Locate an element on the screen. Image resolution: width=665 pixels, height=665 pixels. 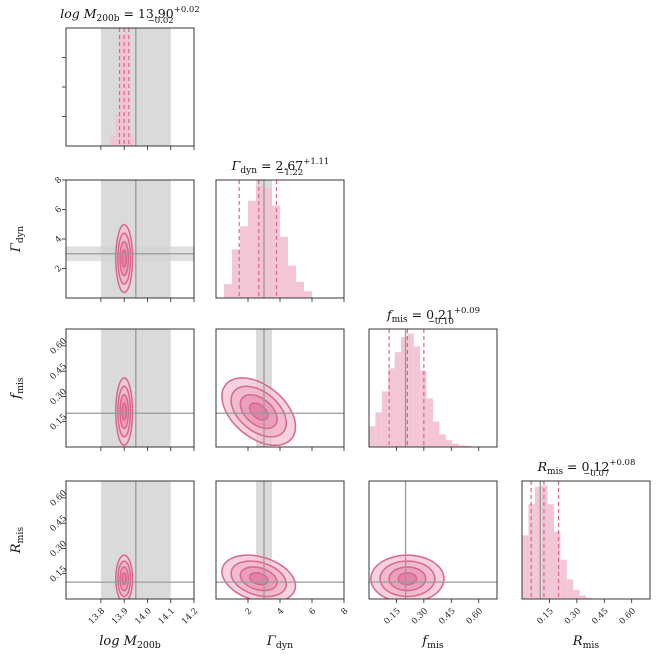
contour-panel-Rmis-vs-fmis is located at coordinates (433, 540).